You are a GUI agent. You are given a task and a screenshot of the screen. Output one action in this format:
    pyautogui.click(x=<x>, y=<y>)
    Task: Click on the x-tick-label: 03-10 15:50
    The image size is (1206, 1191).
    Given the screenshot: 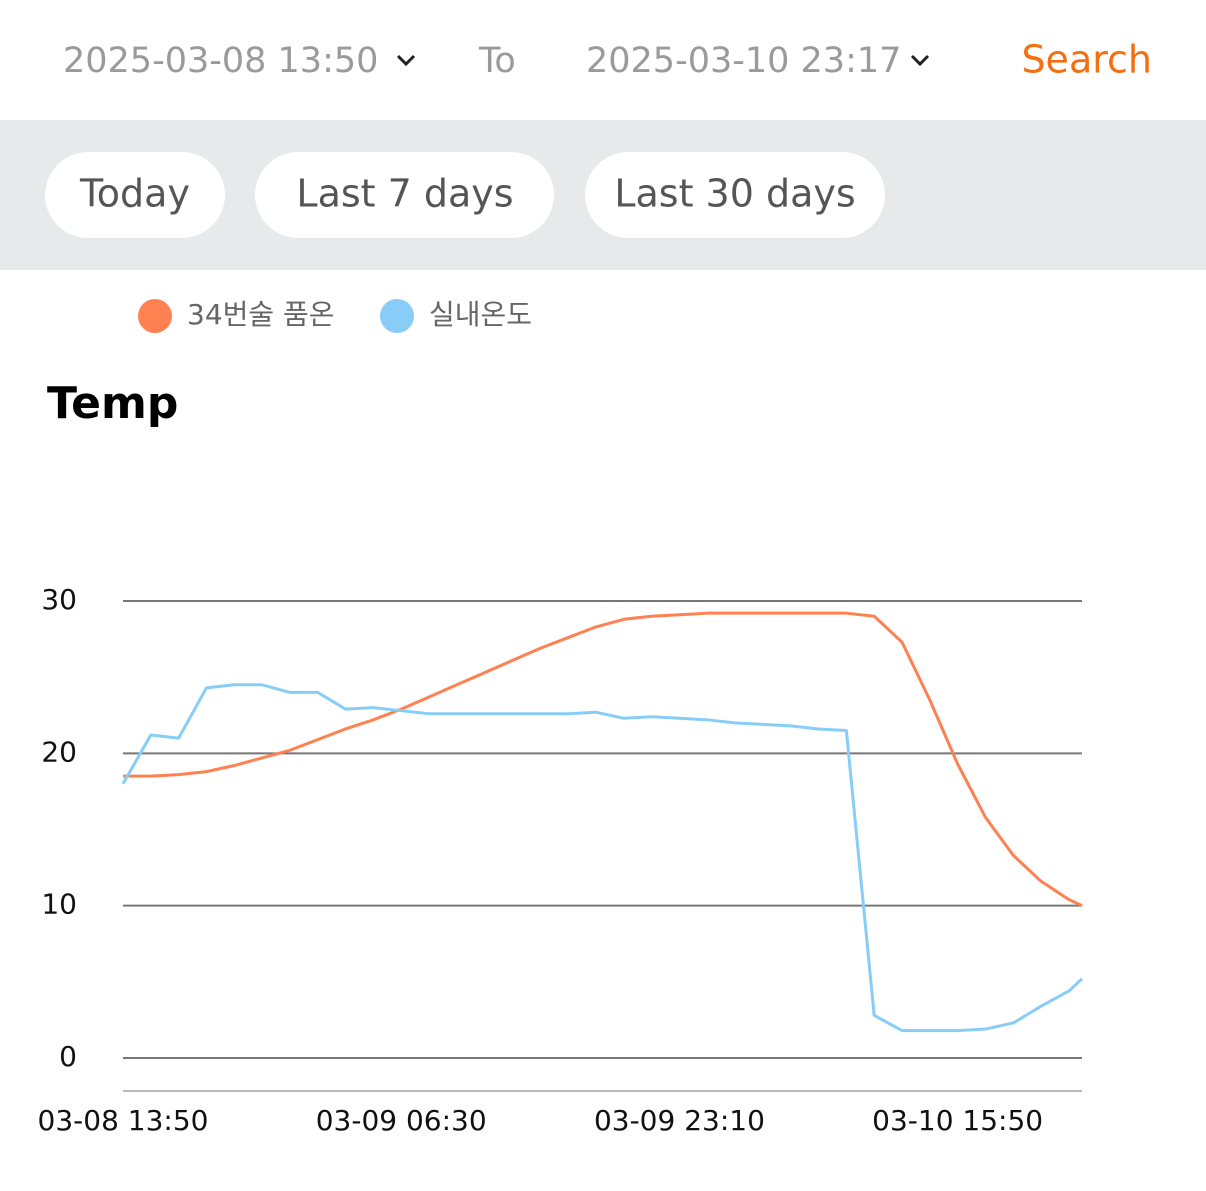 What is the action you would take?
    pyautogui.click(x=957, y=1120)
    